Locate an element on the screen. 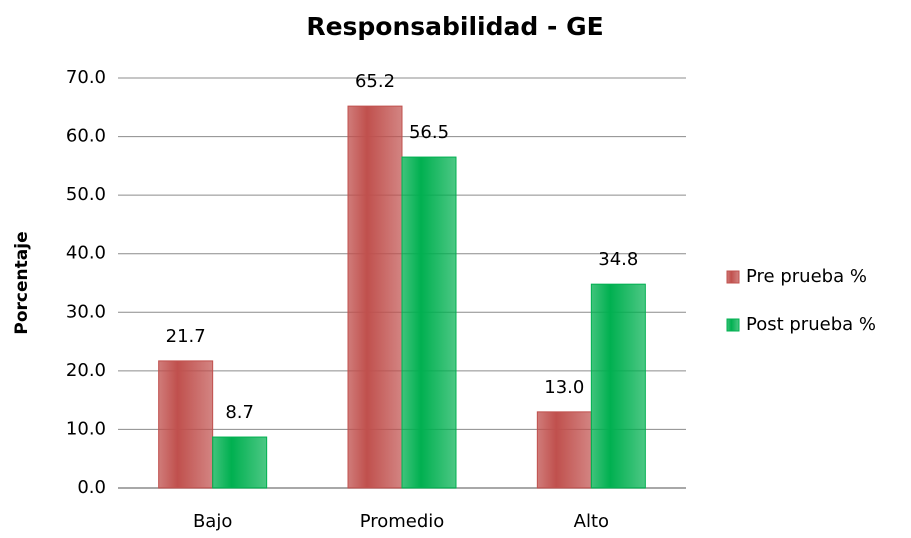 Image resolution: width=911 pixels, height=538 pixels. x-tick-label: Promedio is located at coordinates (402, 521).